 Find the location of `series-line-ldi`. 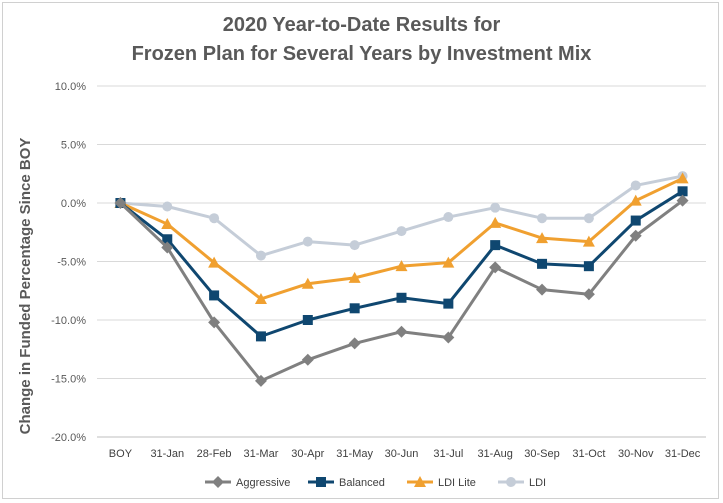

series-line-ldi is located at coordinates (401, 216).